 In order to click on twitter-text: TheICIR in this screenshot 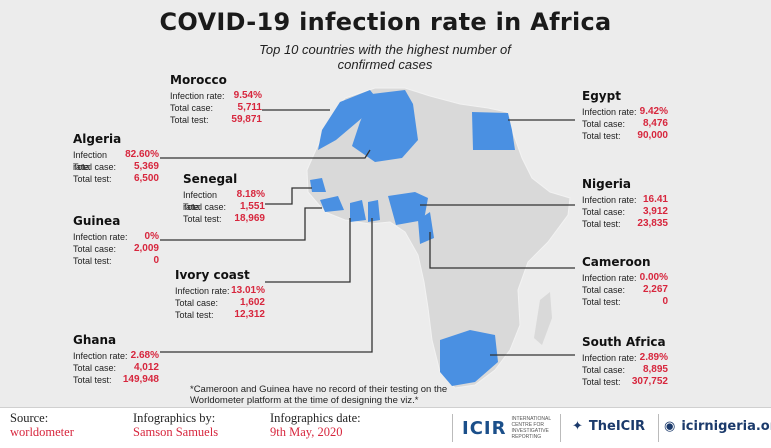, I will do `click(617, 426)`.